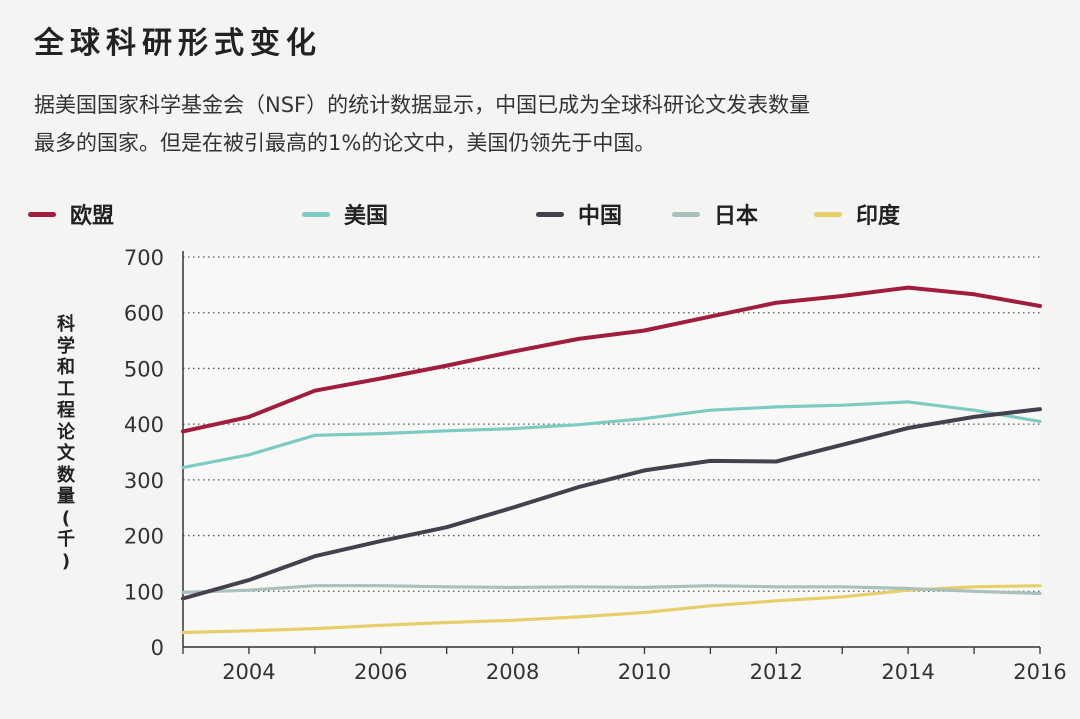 The image size is (1080, 719). Describe the element at coordinates (644, 672) in the screenshot. I see `x-tick-label: 2010` at that location.